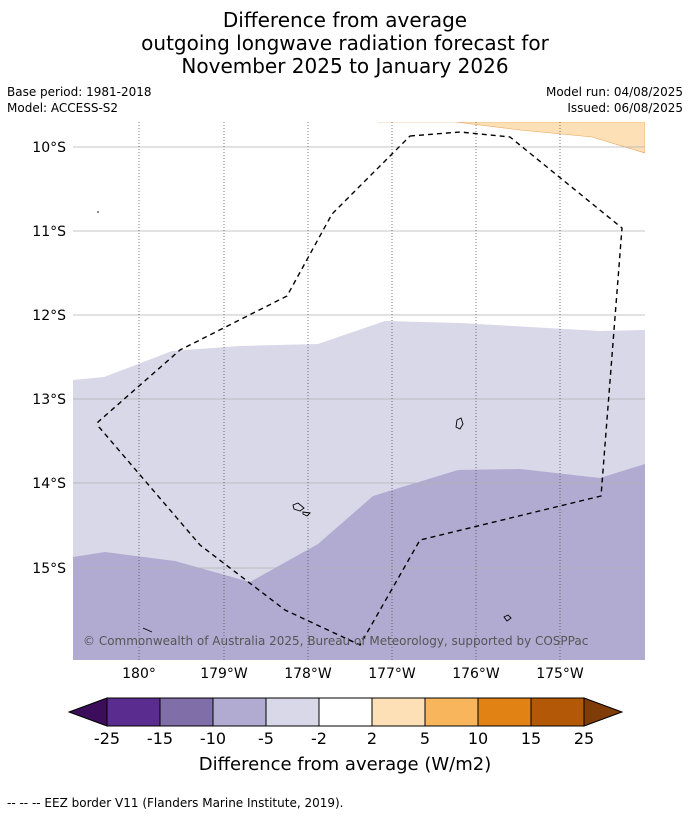 Image resolution: width=690 pixels, height=816 pixels. Describe the element at coordinates (511, 138) in the screenshot. I see `region-light-orange` at that location.